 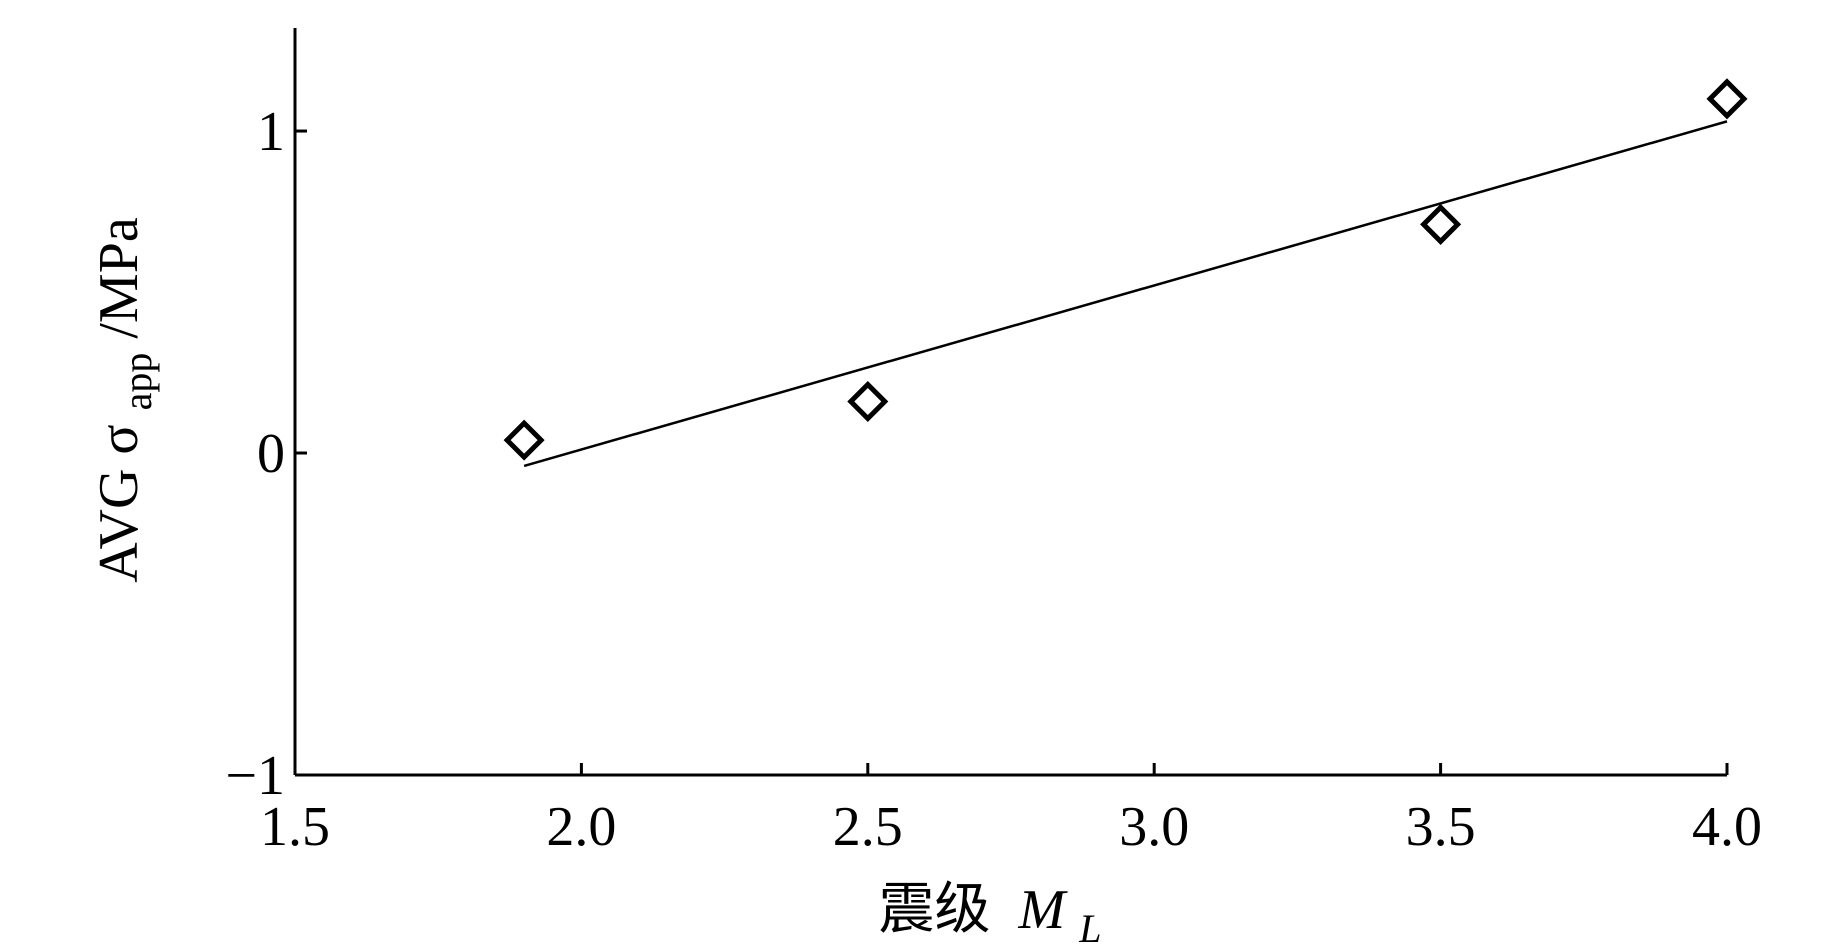 I want to click on x-axis-title-symbol: M, so click(x=1043, y=910).